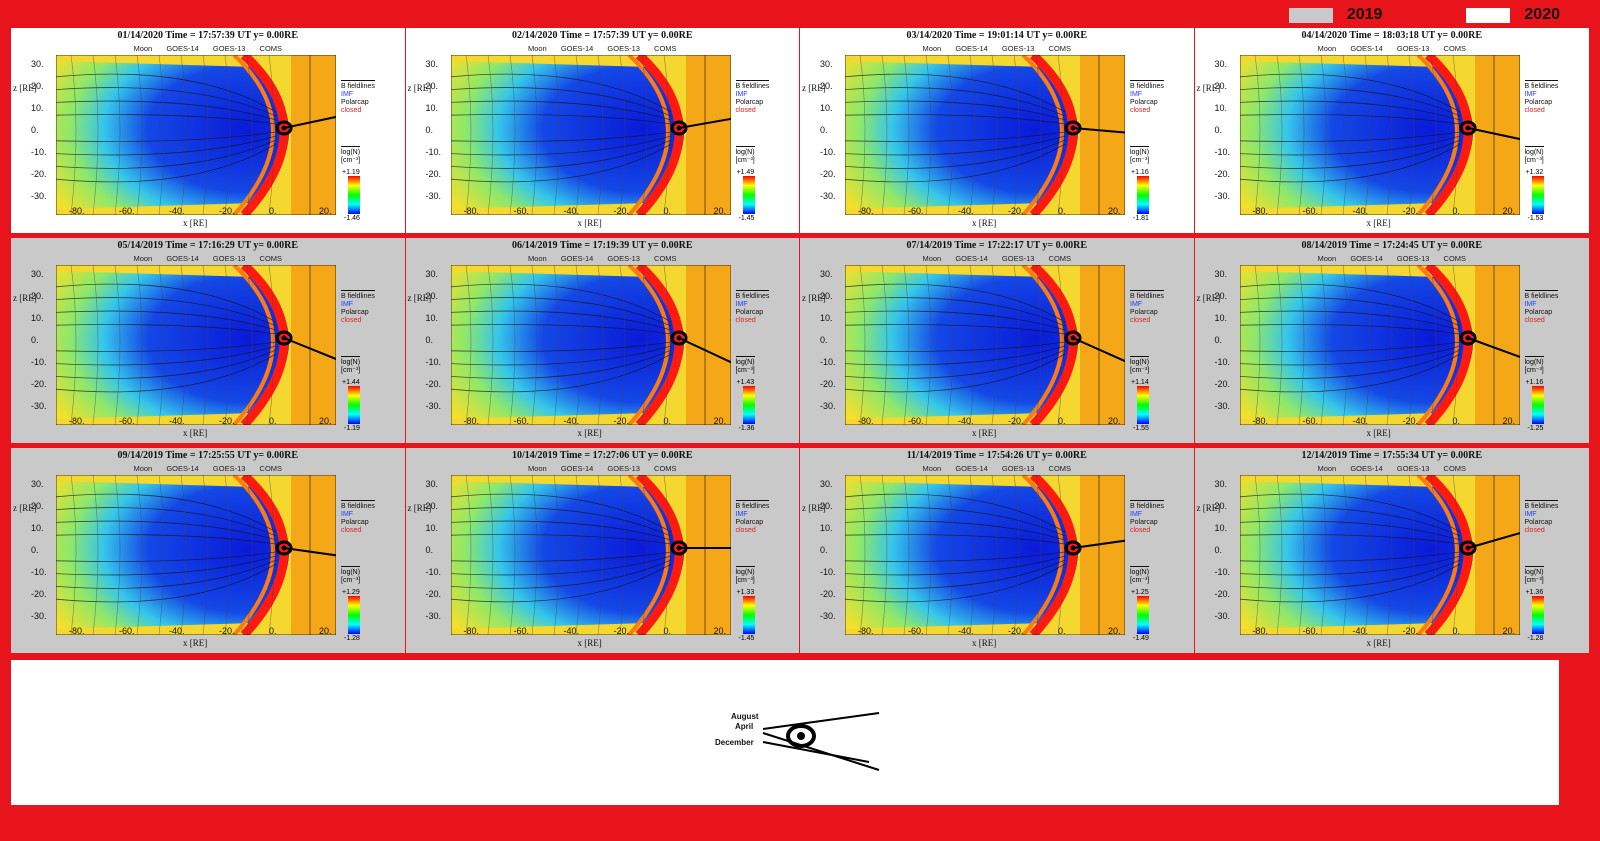 The image size is (1600, 841). What do you see at coordinates (1534, 592) in the screenshot?
I see `colorbar-max: +1.36` at bounding box center [1534, 592].